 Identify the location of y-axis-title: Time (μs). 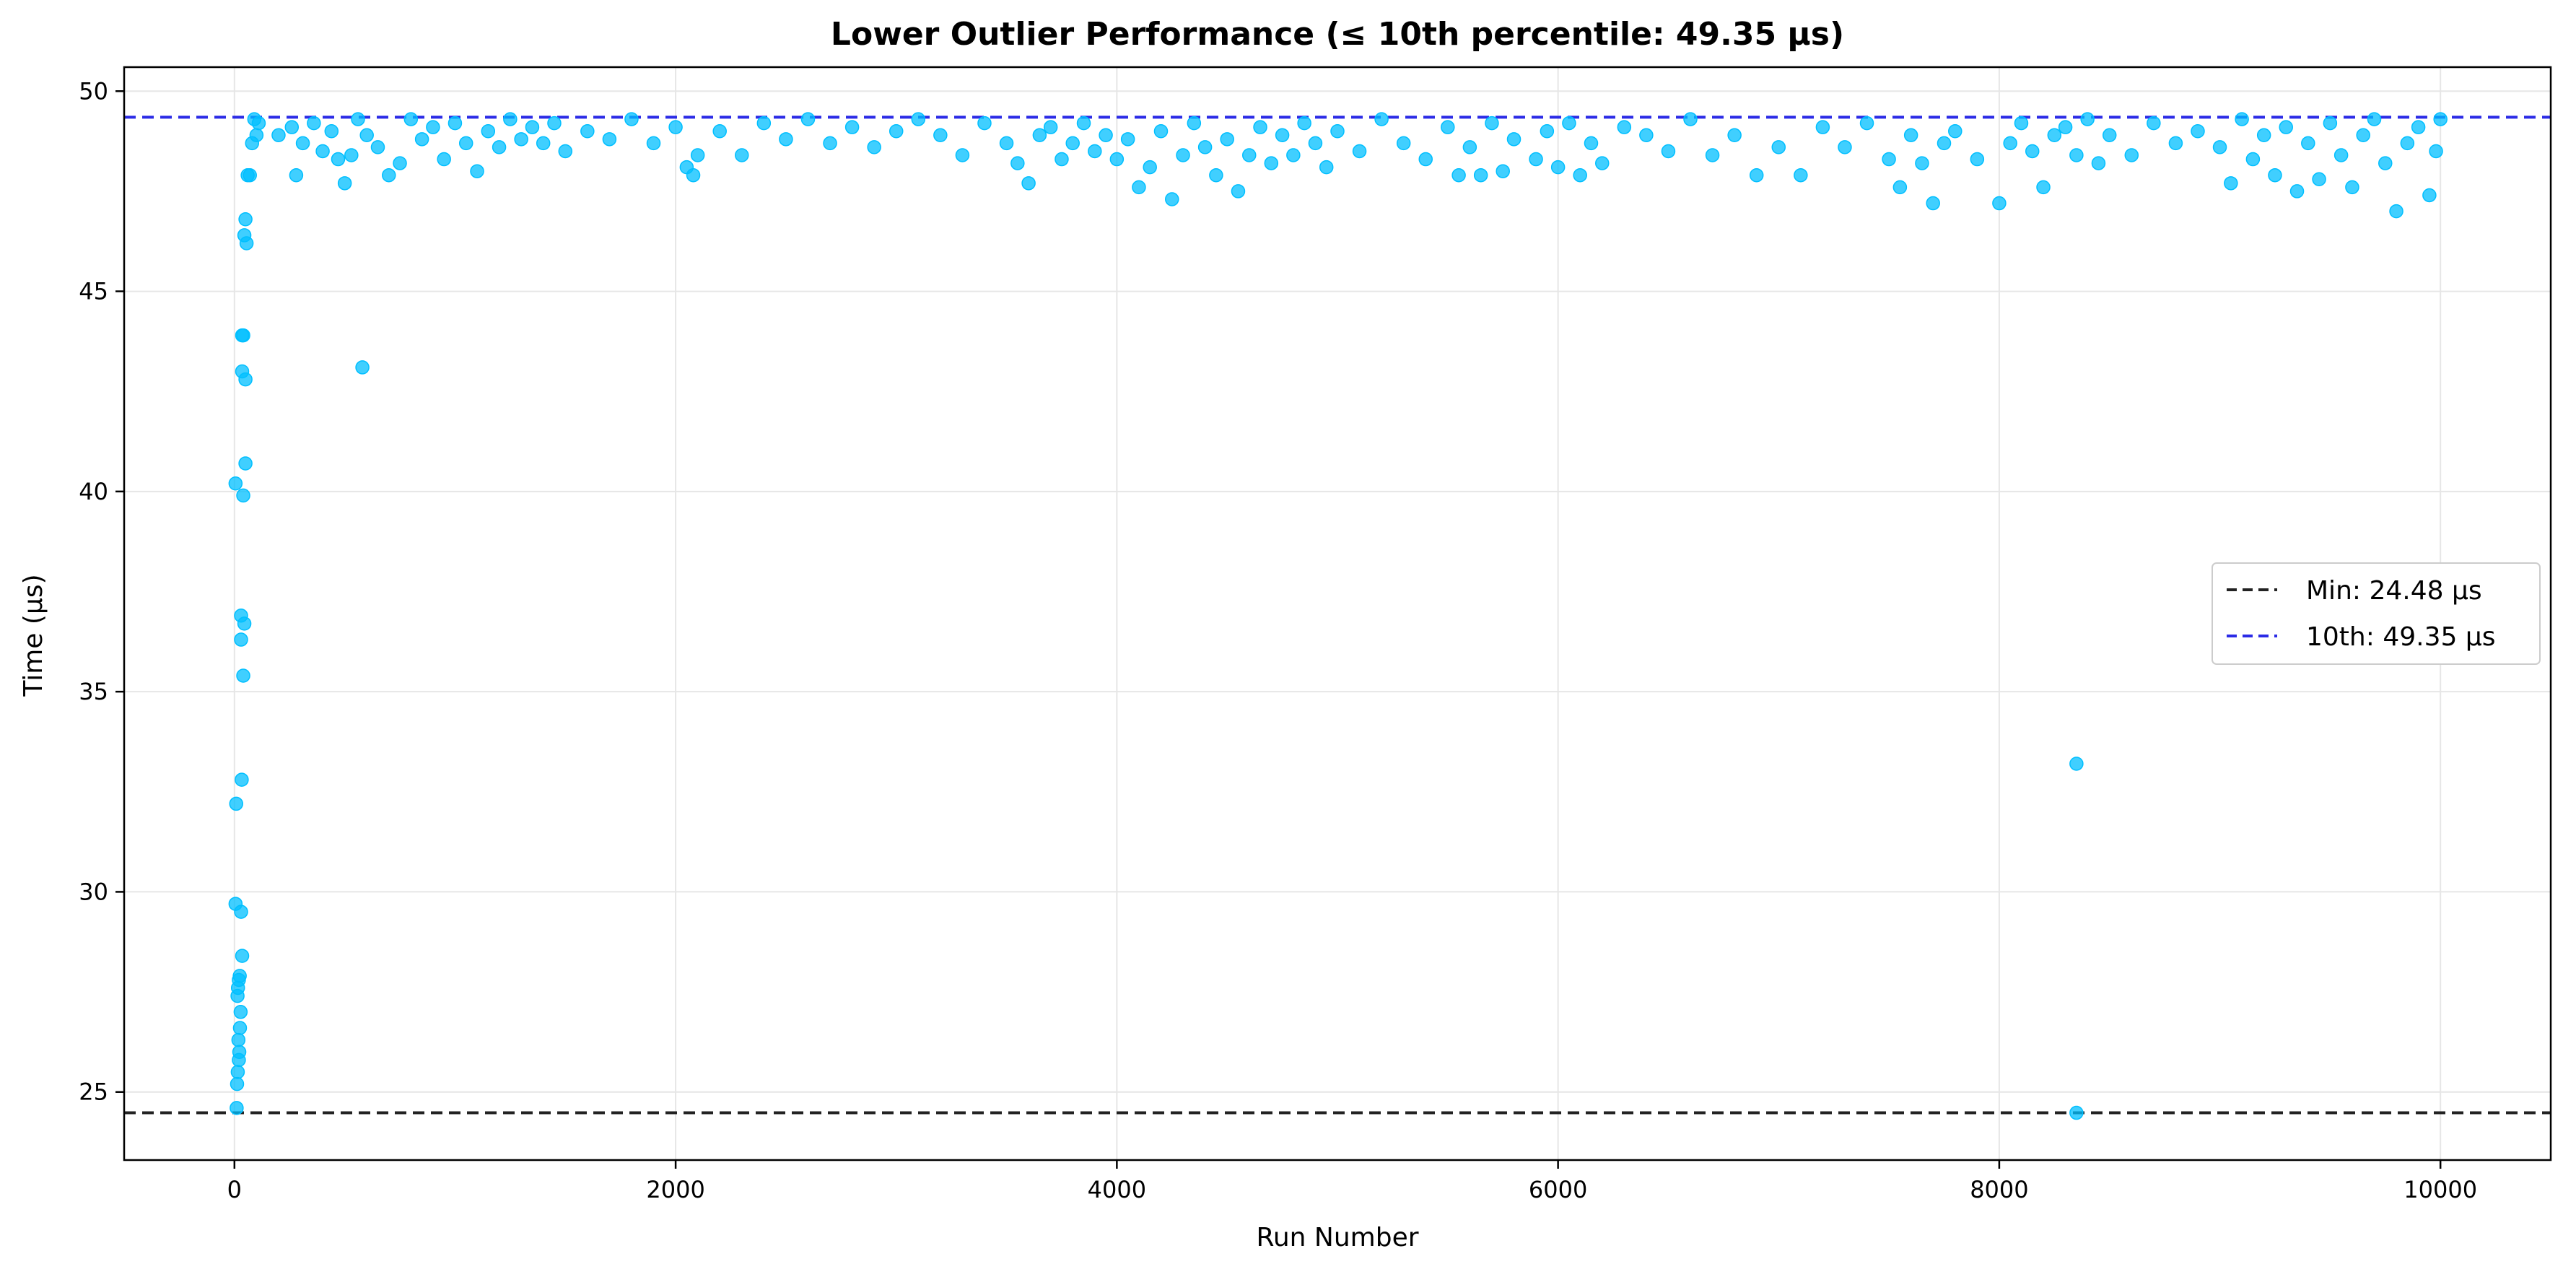
(33, 635).